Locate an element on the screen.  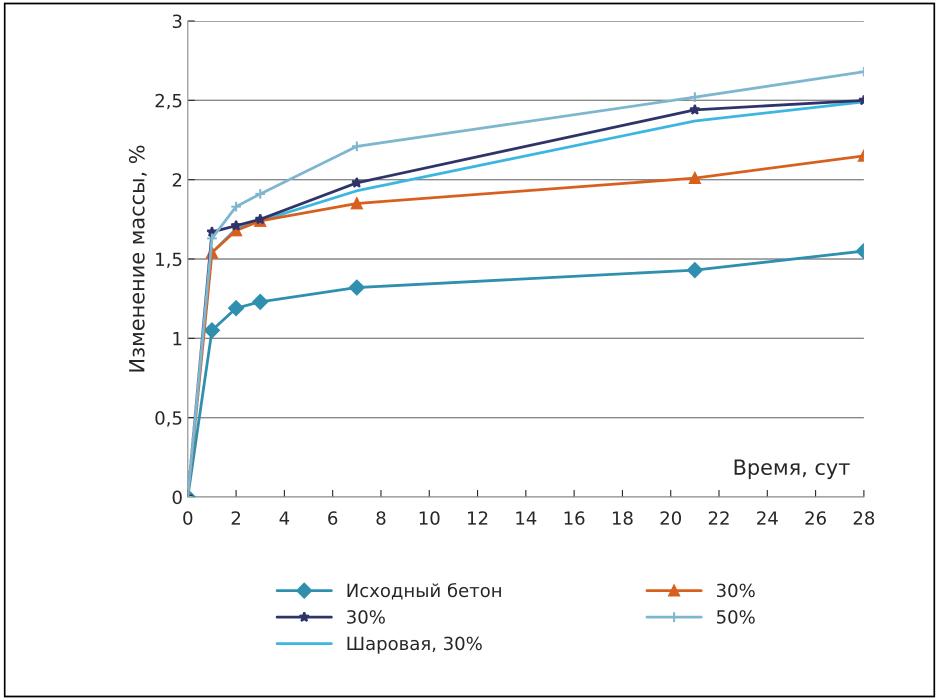
x-tick-label: 12 is located at coordinates (478, 518).